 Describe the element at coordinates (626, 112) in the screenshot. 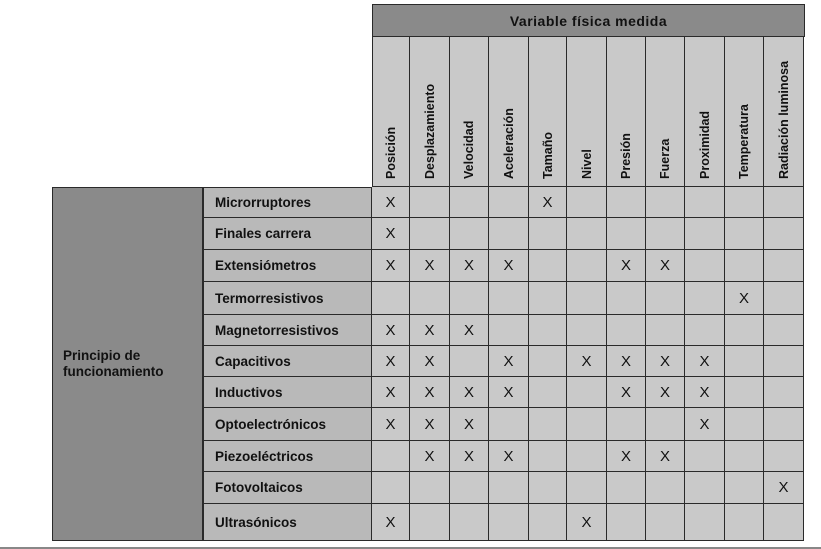

I see `column-header: Presión` at that location.